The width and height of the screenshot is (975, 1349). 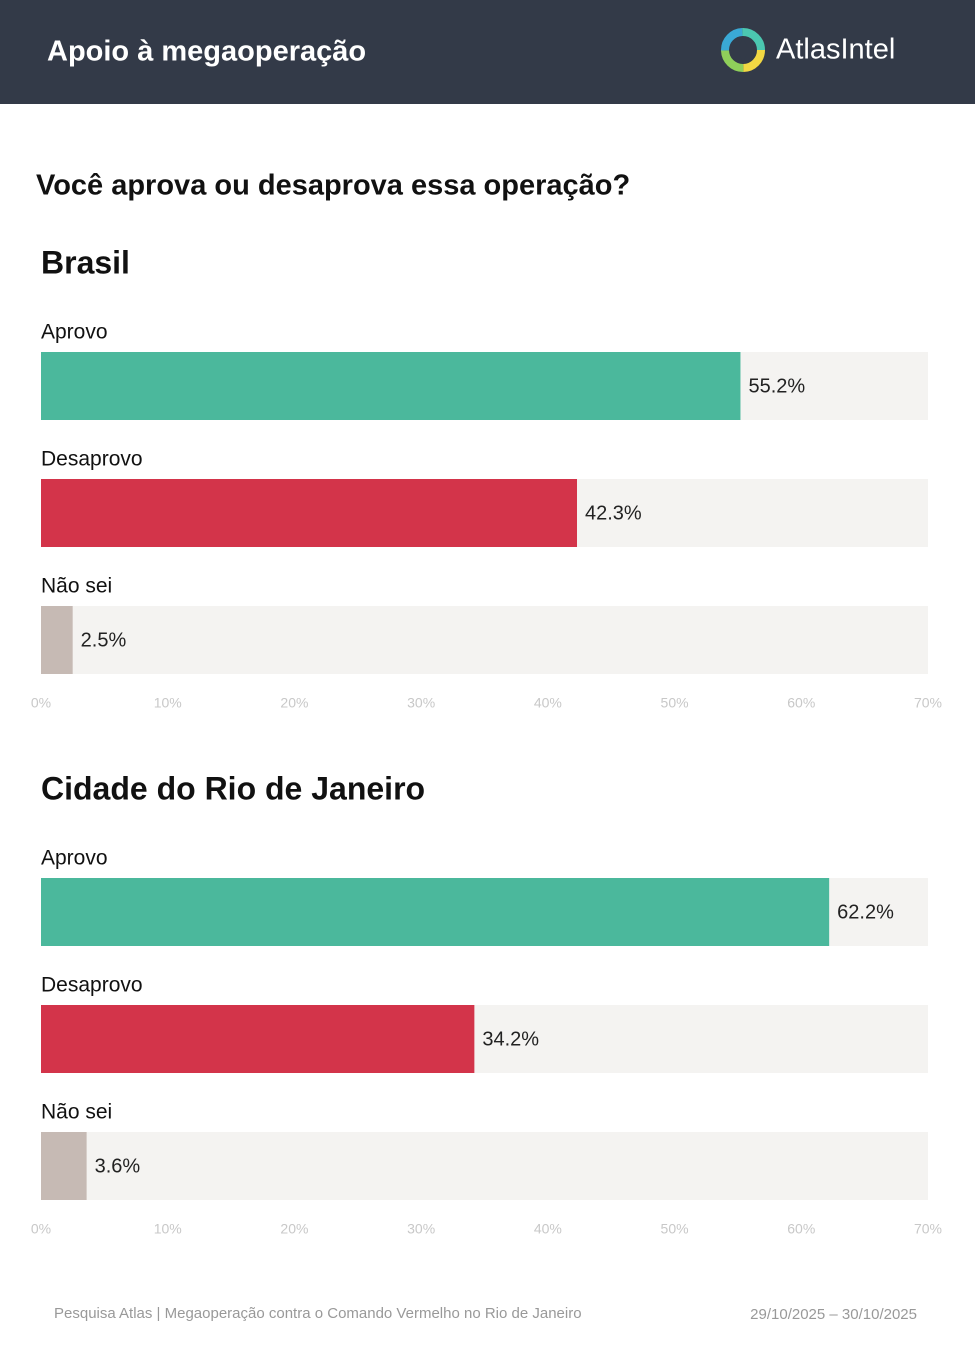 What do you see at coordinates (613, 513) in the screenshot?
I see `value-label: 42.3%` at bounding box center [613, 513].